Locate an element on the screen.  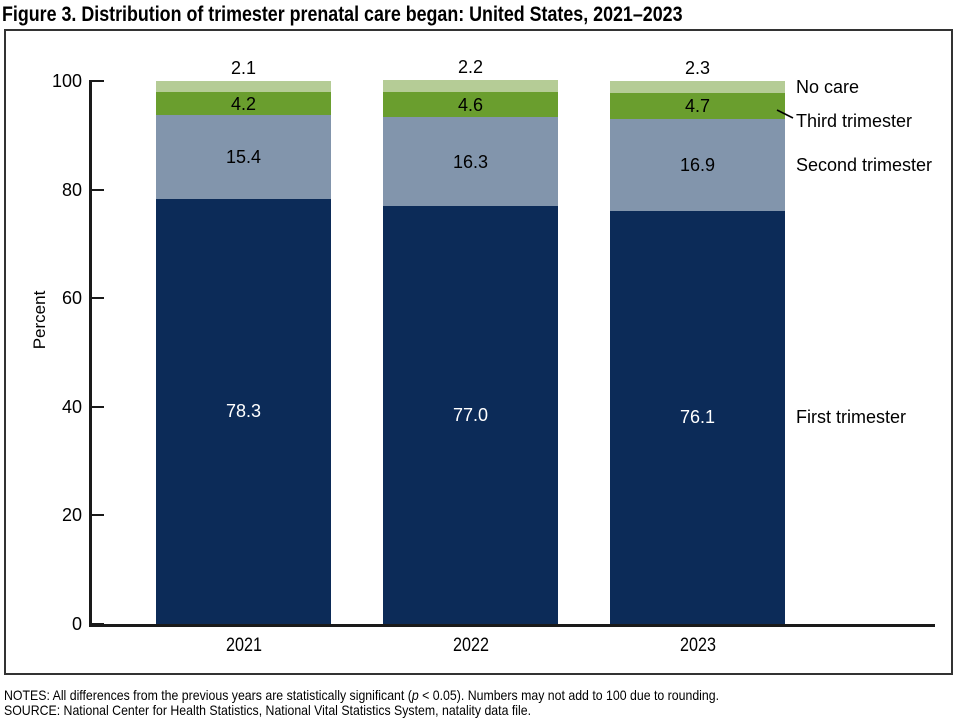
bar-value-label-second-trimester: 15.4 is located at coordinates (243, 157).